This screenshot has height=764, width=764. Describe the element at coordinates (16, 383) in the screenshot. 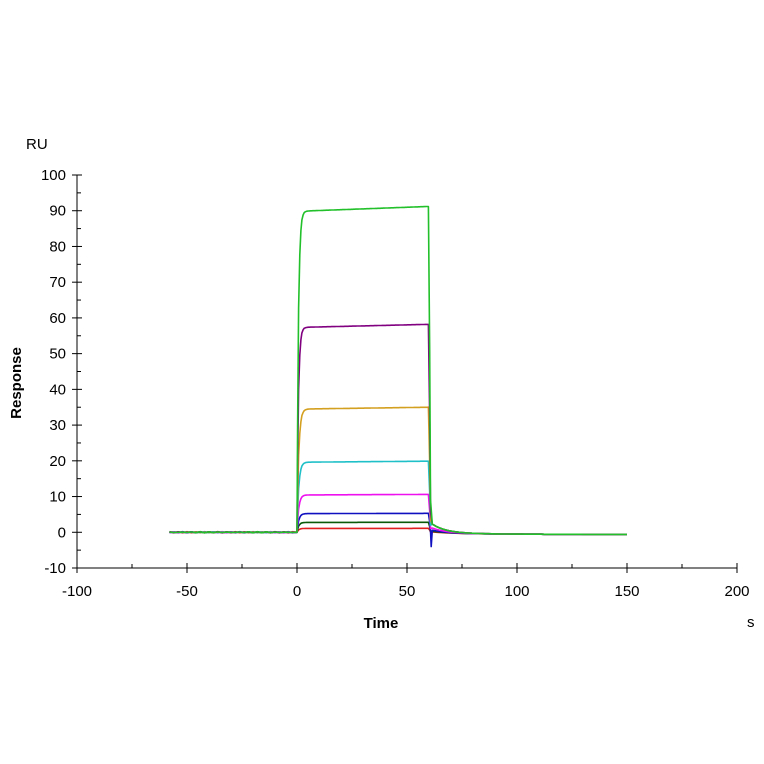

I see `y-axis-title: Response` at that location.